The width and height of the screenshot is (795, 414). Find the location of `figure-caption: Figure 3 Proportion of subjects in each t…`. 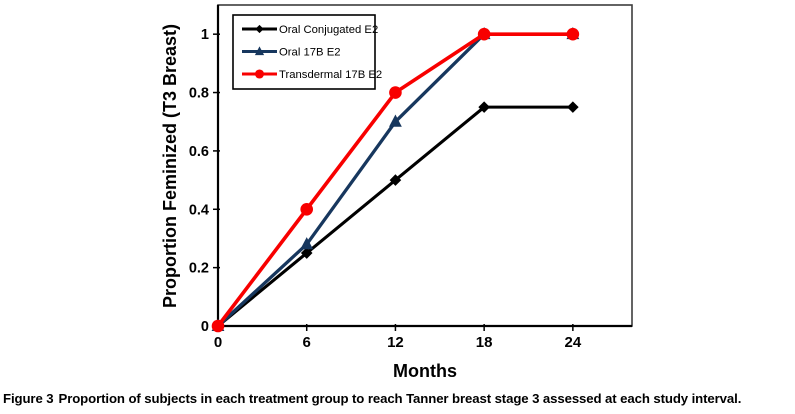

figure-caption: Figure 3 Proportion of subjects in each t… is located at coordinates (397, 398).